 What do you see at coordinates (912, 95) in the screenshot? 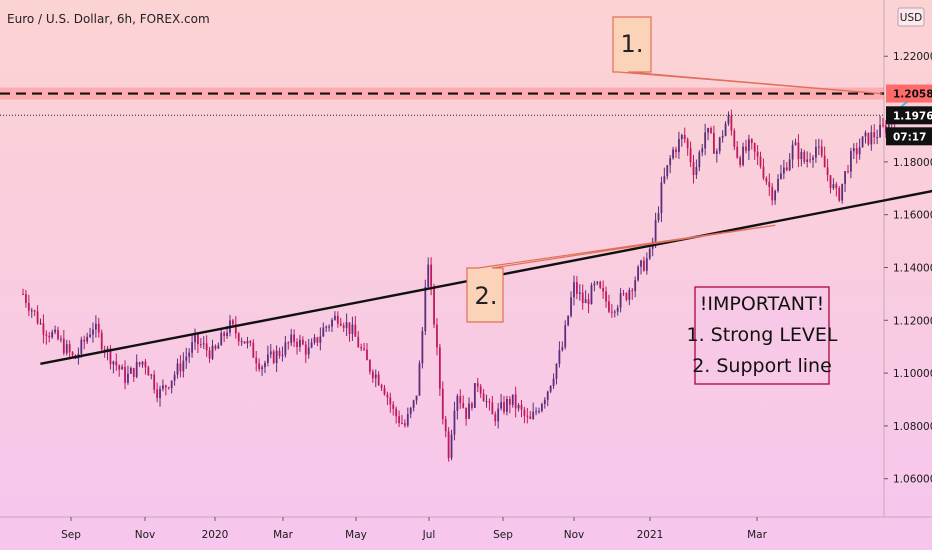
I see `level-price-tag: 1.20587` at bounding box center [912, 95].